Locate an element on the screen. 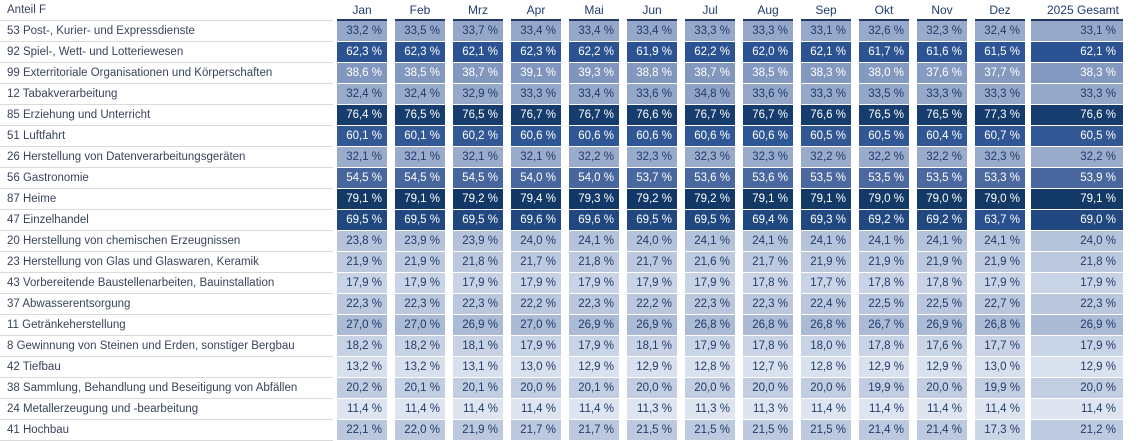  value-cell: 24,0 % is located at coordinates (536, 241).